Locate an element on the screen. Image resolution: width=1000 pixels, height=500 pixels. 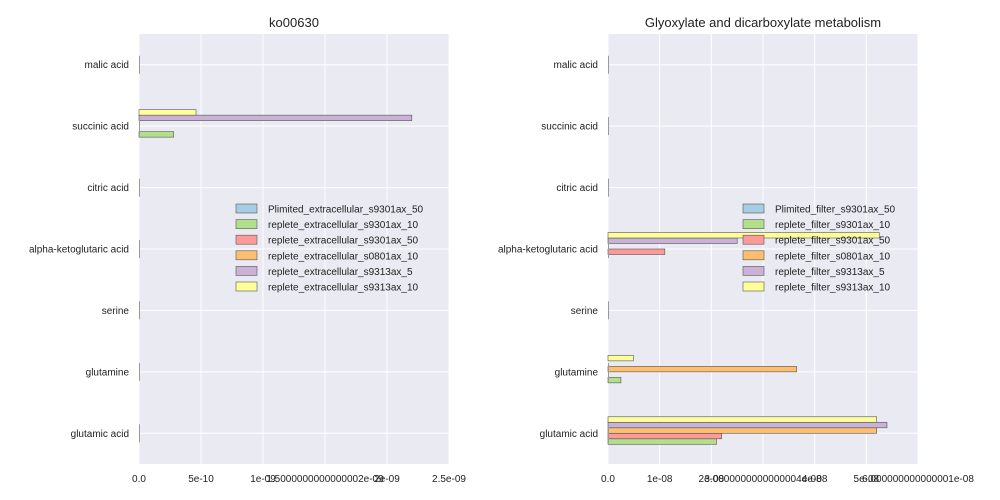
legend-label: replete_extracellular_s9313ax_5 is located at coordinates (340, 272).